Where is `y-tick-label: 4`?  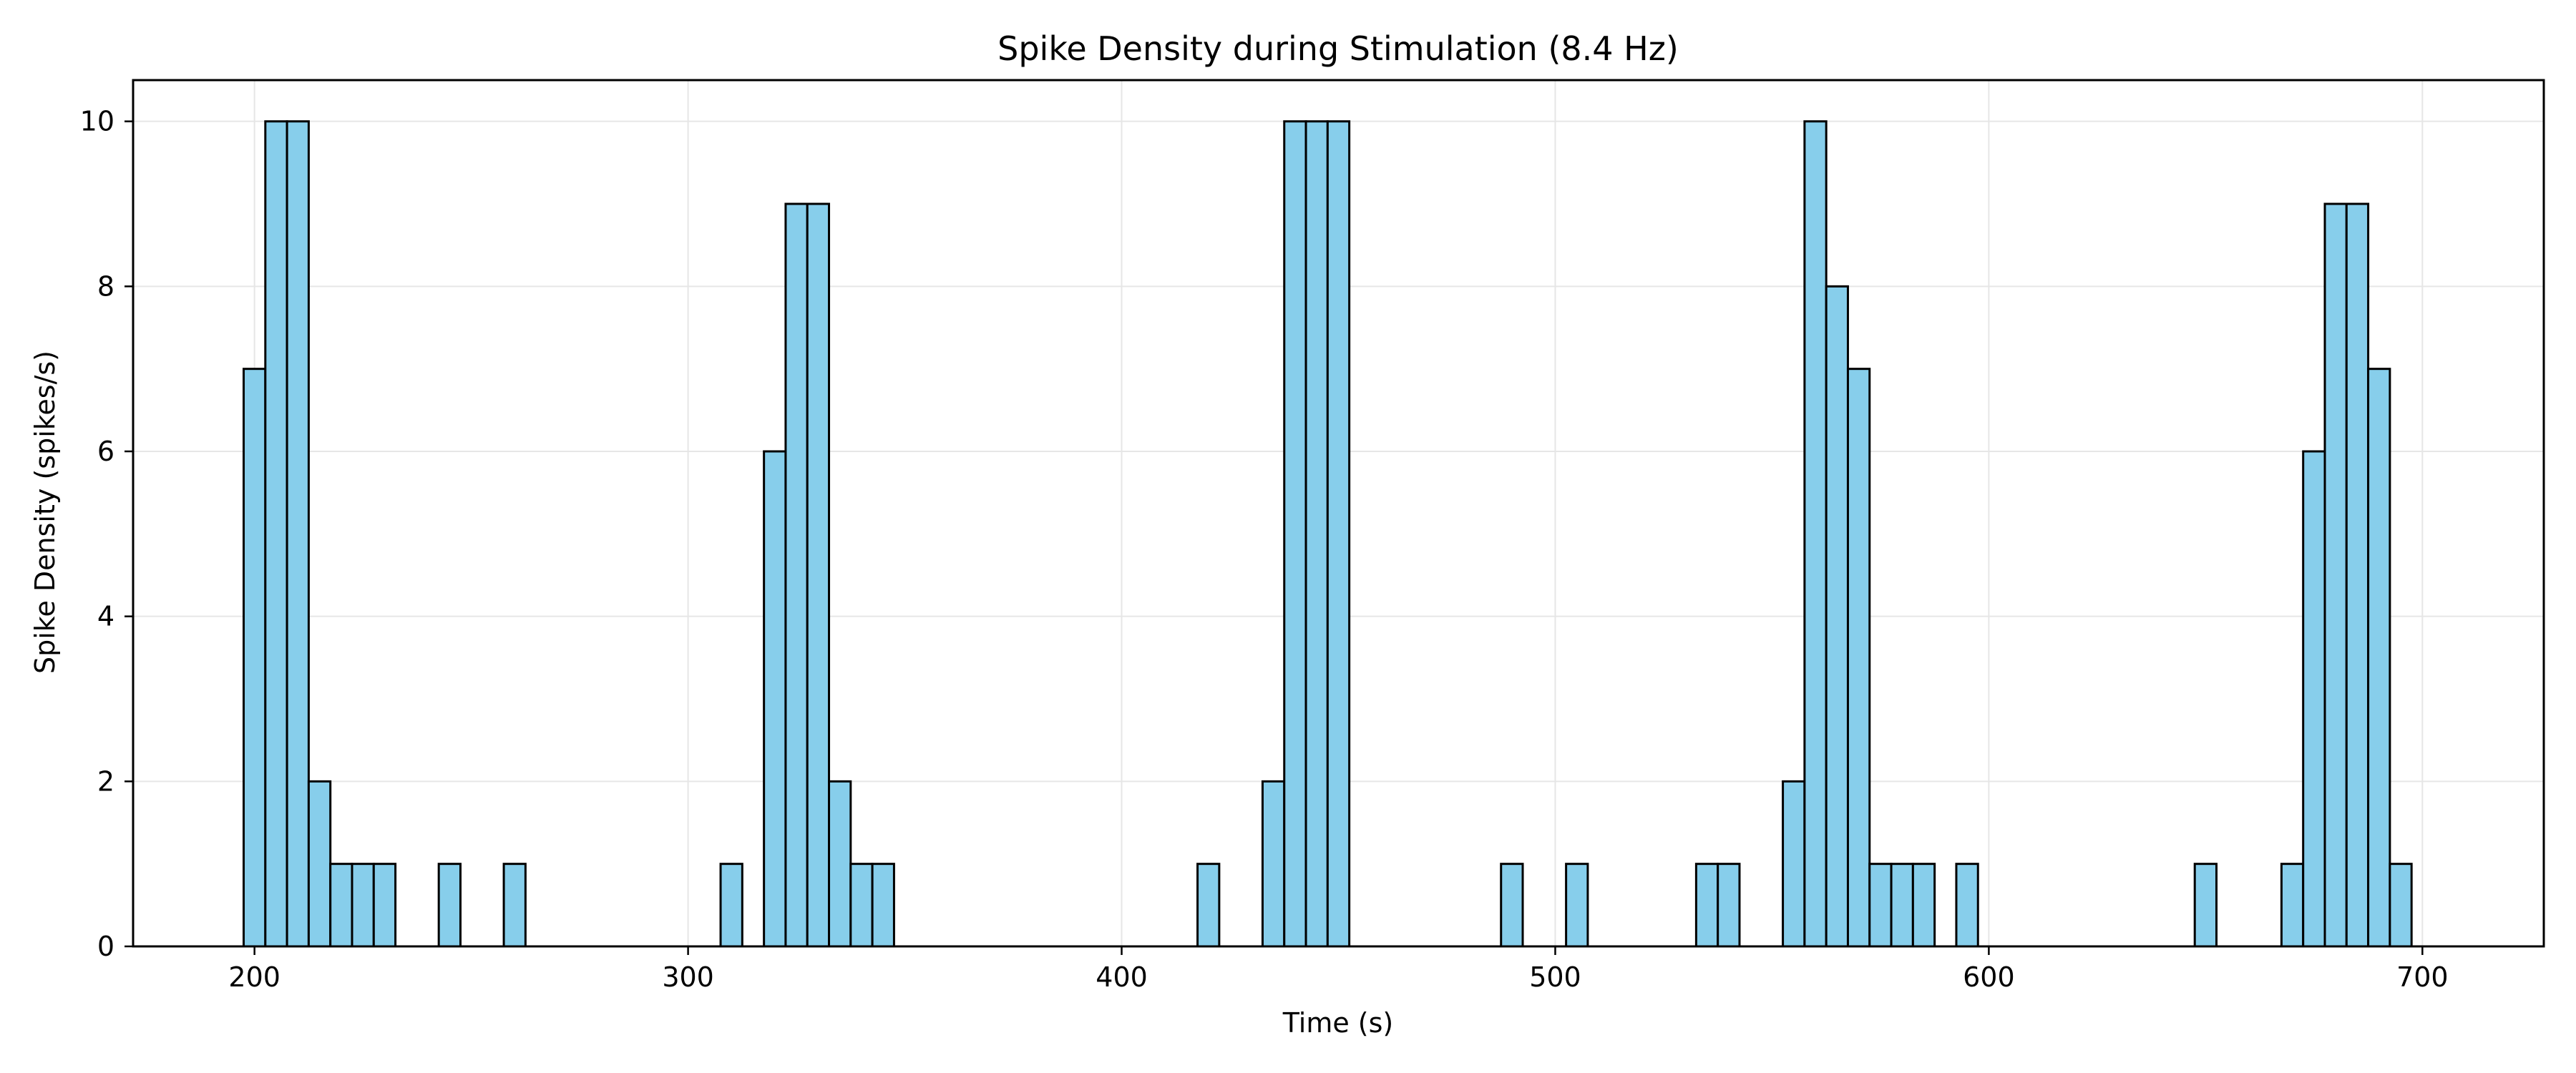
y-tick-label: 4 is located at coordinates (105, 616).